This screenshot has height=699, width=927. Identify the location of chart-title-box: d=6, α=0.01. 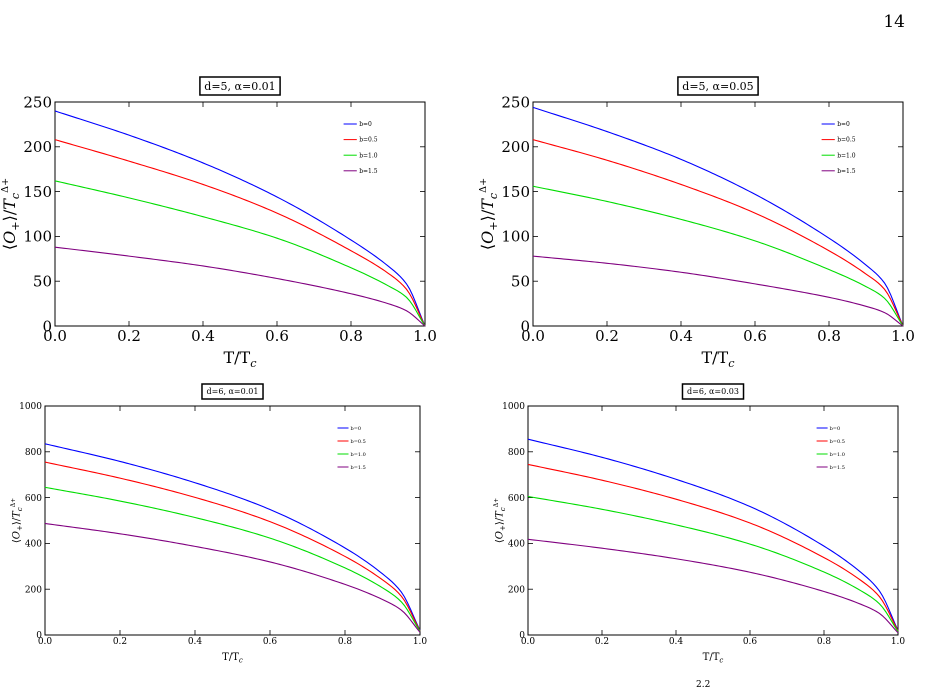
(232, 391).